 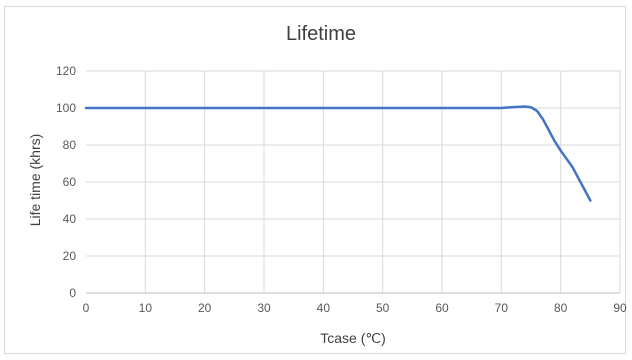 What do you see at coordinates (70, 219) in the screenshot?
I see `y-tick-label: 40` at bounding box center [70, 219].